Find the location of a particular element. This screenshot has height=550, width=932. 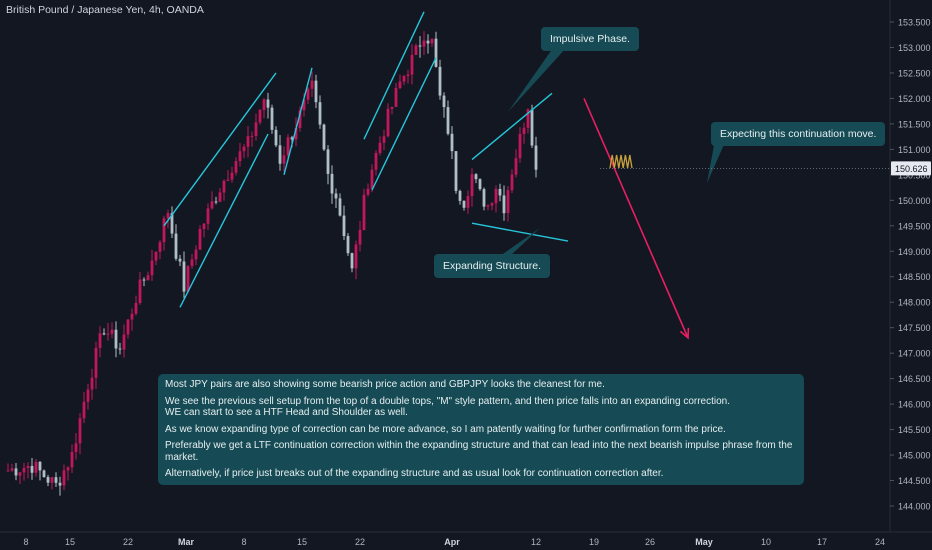

y-tick-label: 147.500 is located at coordinates (914, 328).